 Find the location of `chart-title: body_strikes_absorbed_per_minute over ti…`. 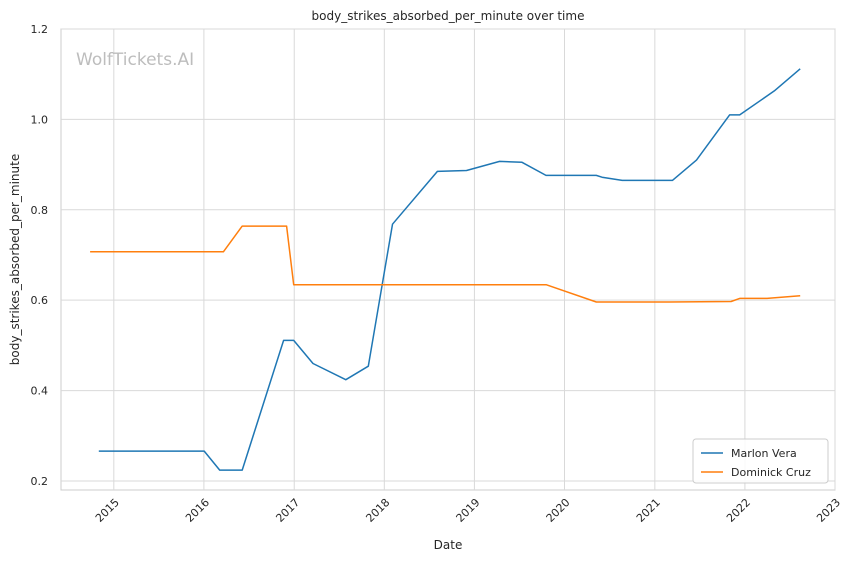

chart-title: body_strikes_absorbed_per_minute over ti… is located at coordinates (448, 16).